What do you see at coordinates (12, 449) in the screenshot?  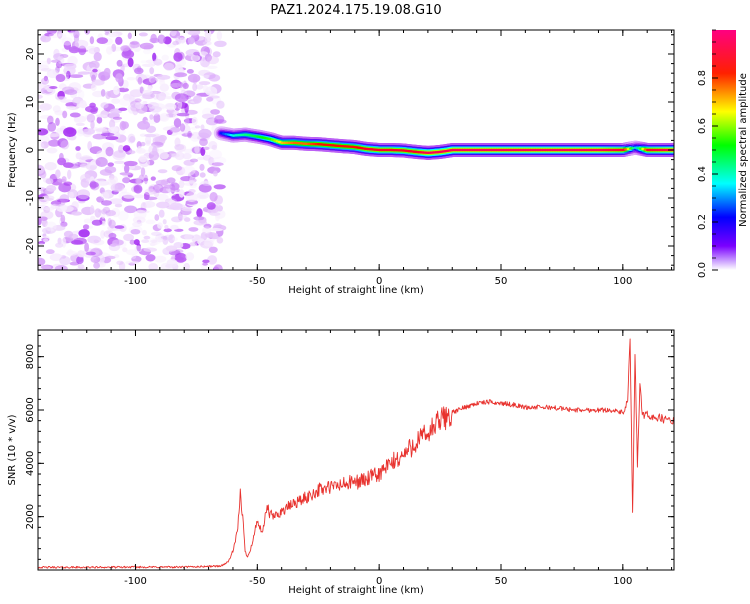 I see `snr-y-label: SNR (10 * v/v)` at bounding box center [12, 449].